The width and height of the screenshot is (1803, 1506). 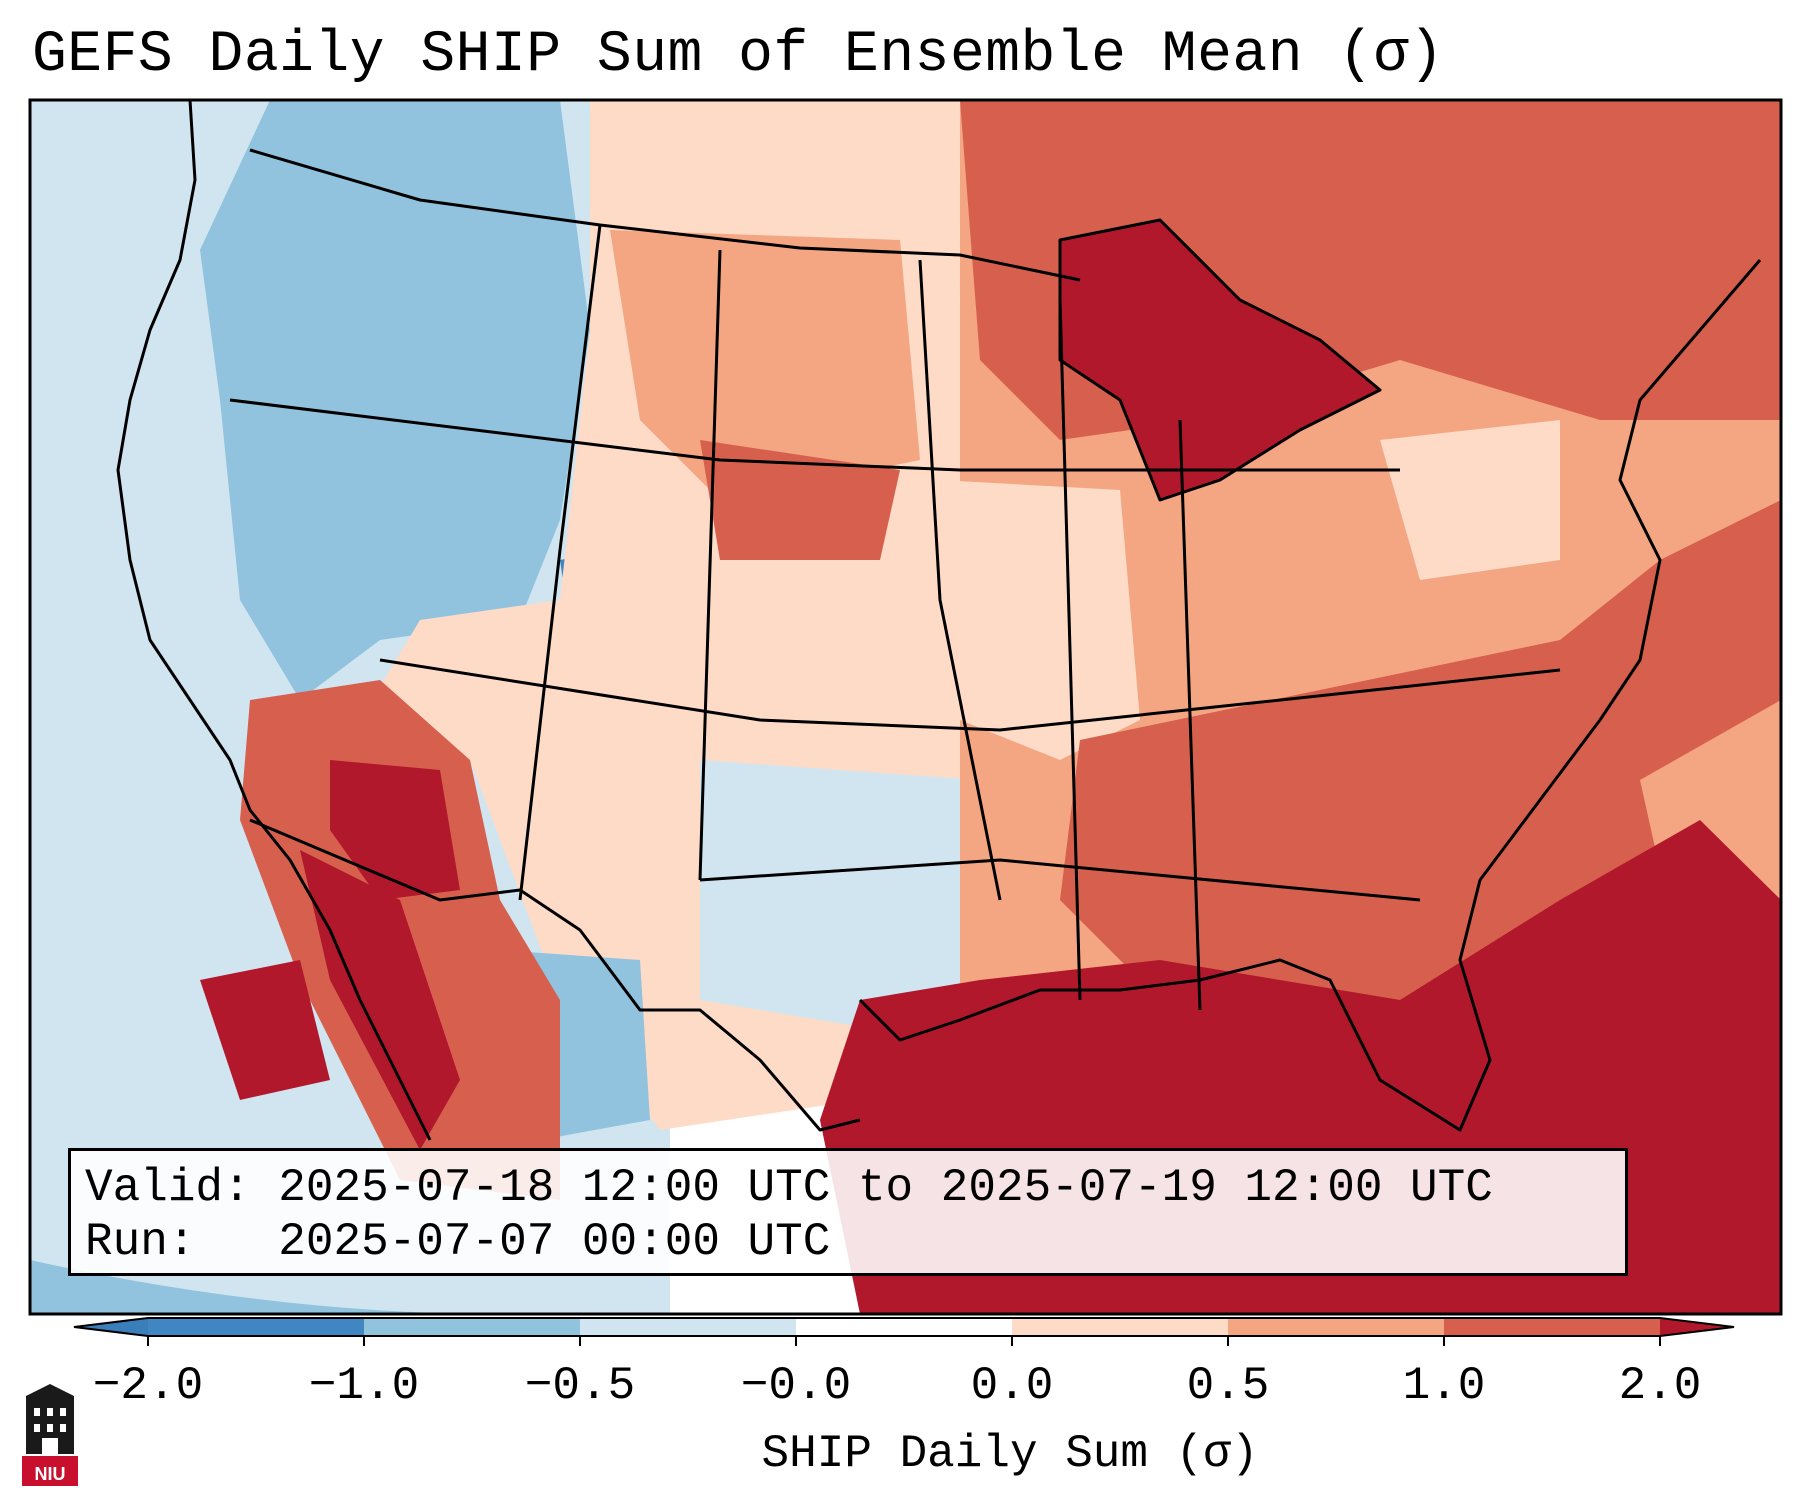 I want to click on colorbar-tick-label: 1.0, so click(x=1444, y=1386).